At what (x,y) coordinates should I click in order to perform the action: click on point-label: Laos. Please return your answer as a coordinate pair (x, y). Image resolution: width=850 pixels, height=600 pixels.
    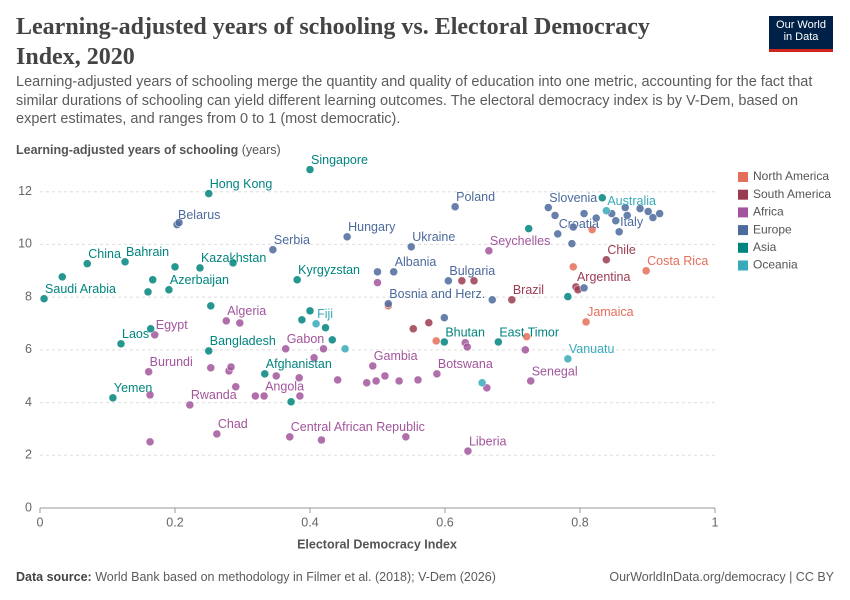
    Looking at the image, I should click on (135, 334).